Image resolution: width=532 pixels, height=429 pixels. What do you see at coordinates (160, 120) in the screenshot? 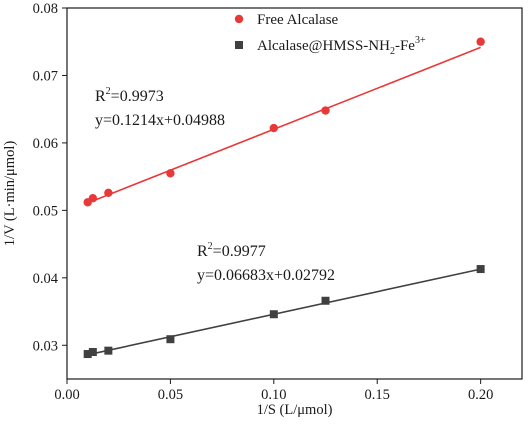
I see `equation-free: y=0.1214x+0.04988` at bounding box center [160, 120].